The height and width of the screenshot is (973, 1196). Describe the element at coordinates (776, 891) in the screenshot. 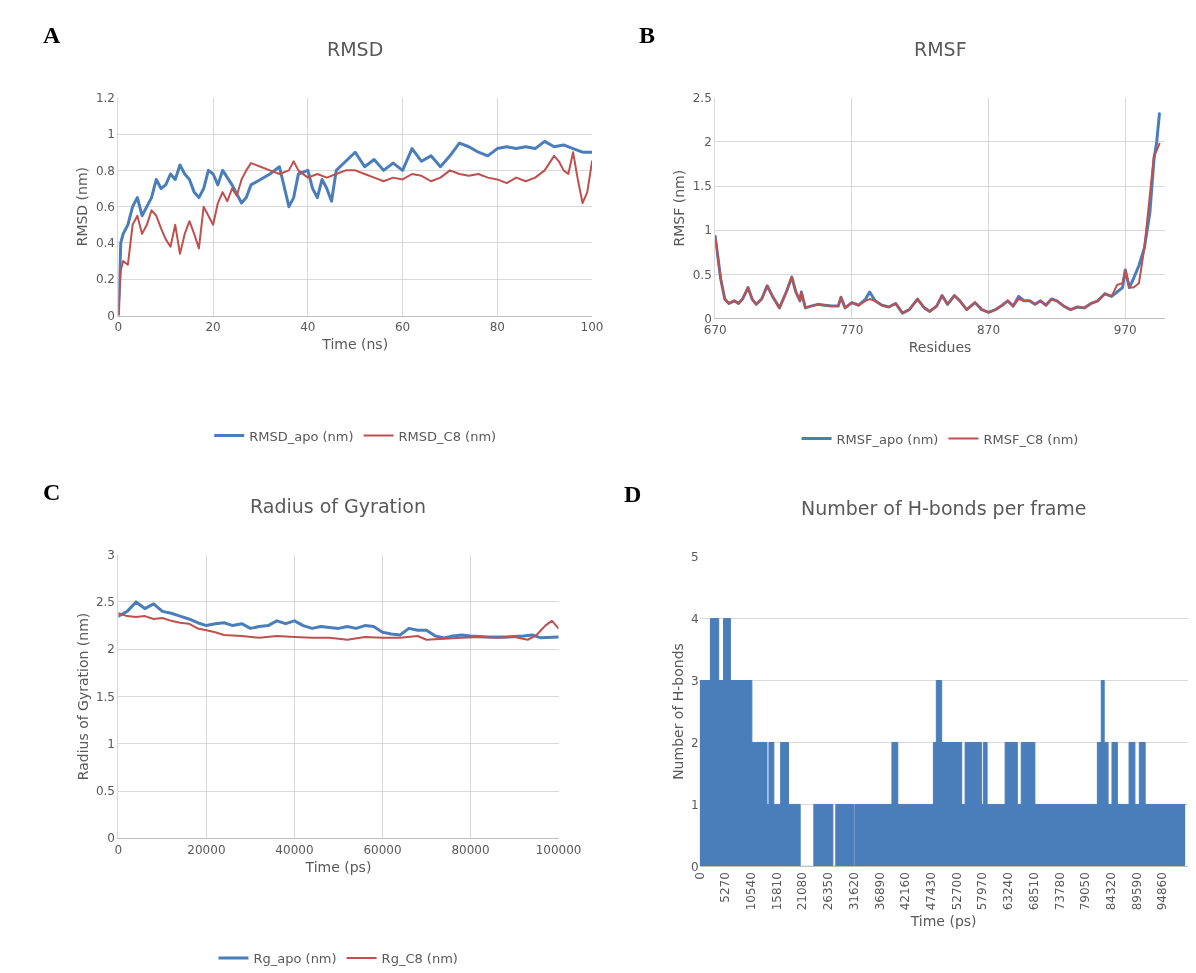

I see `x-tick-label: 15810` at that location.